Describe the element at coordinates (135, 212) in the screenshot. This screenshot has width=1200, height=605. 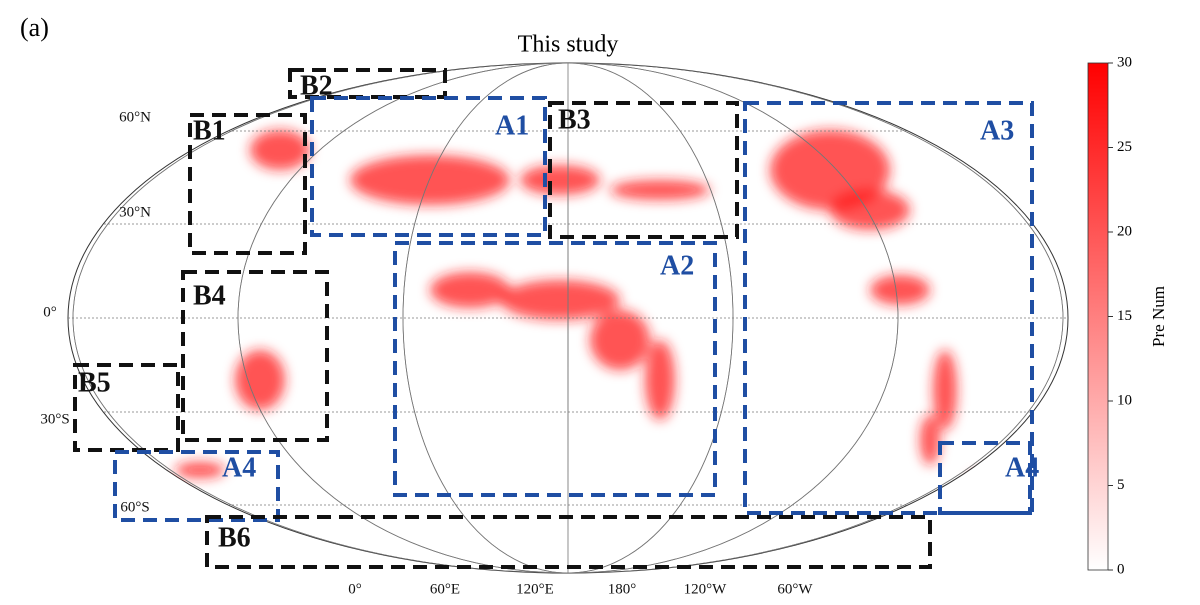
I see `lat-label: 30°N` at that location.